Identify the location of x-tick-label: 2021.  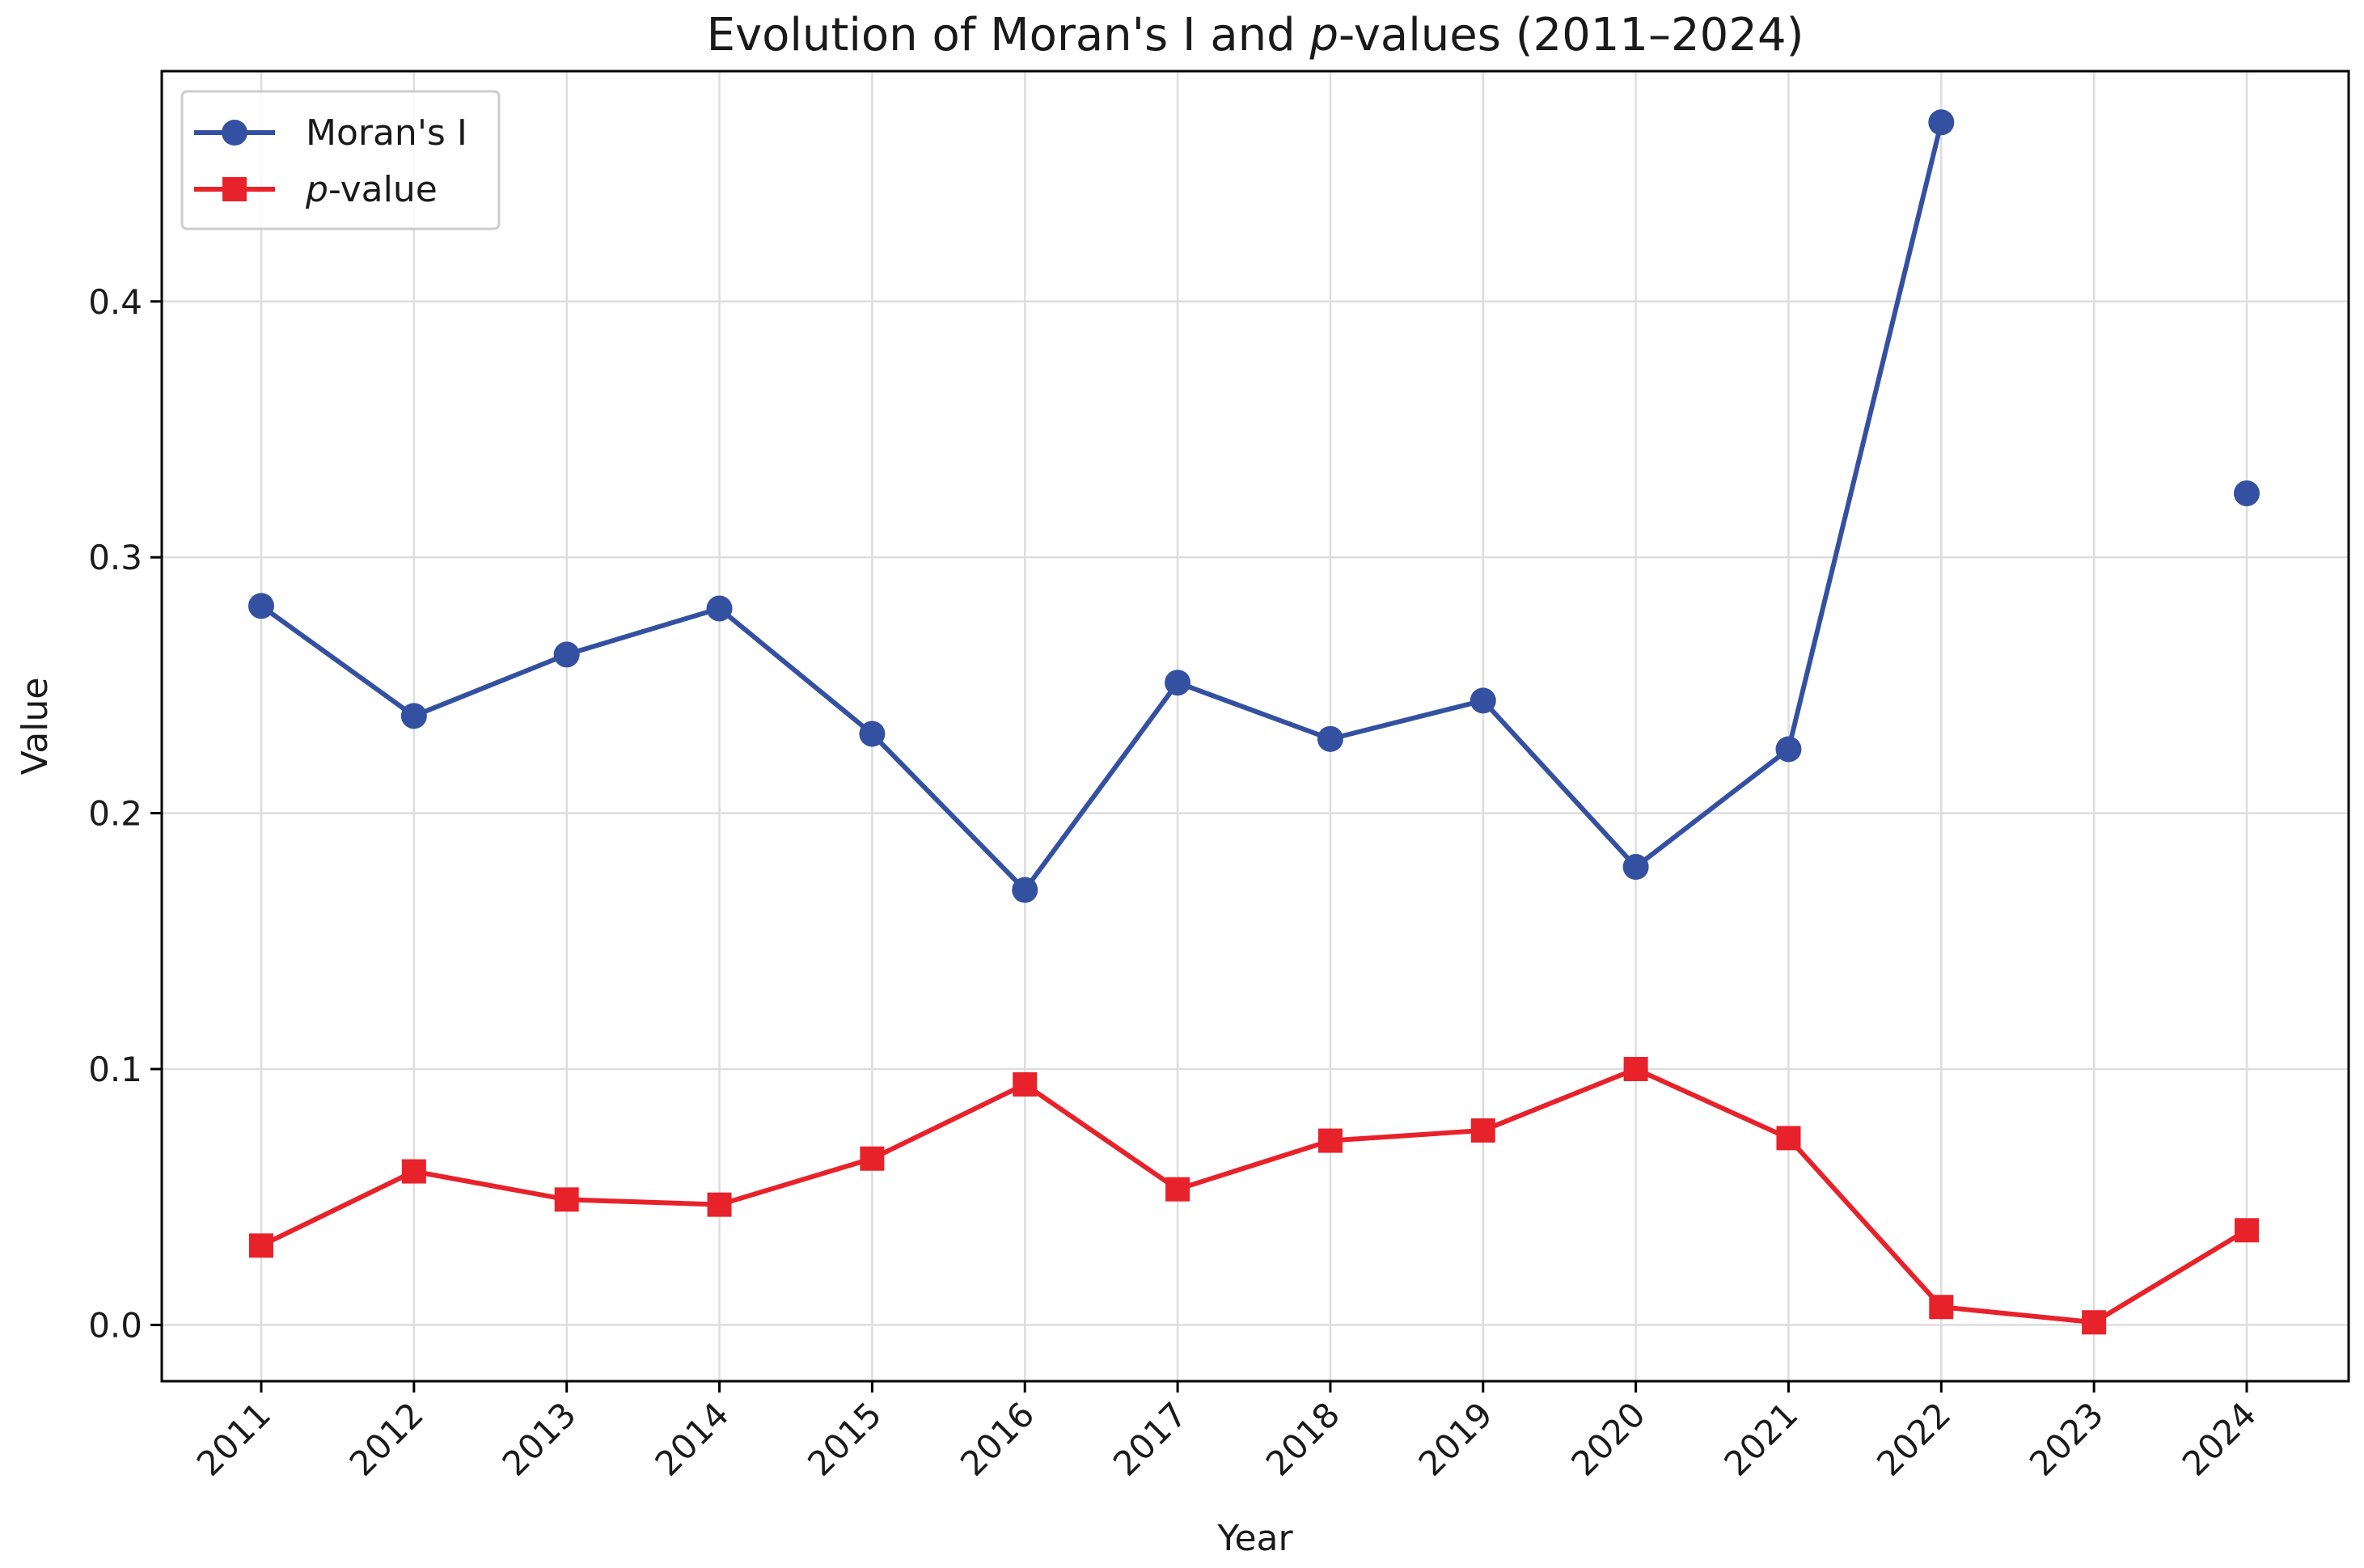
(1760, 1438).